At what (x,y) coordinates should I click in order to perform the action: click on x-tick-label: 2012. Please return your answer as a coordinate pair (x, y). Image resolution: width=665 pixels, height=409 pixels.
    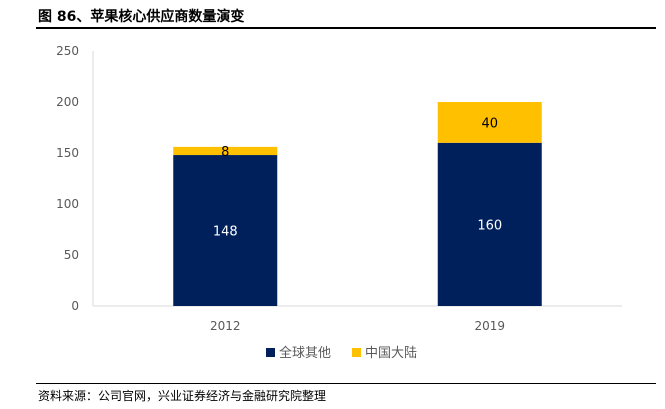
    Looking at the image, I should click on (225, 326).